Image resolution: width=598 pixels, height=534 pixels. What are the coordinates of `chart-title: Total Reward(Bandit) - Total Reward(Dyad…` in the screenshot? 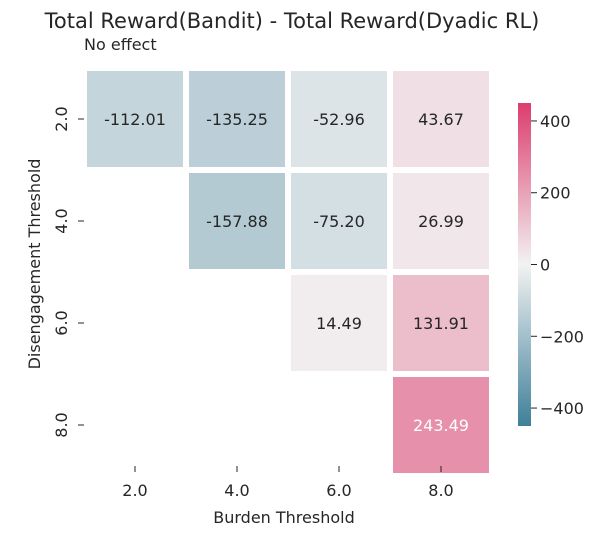 It's located at (292, 21).